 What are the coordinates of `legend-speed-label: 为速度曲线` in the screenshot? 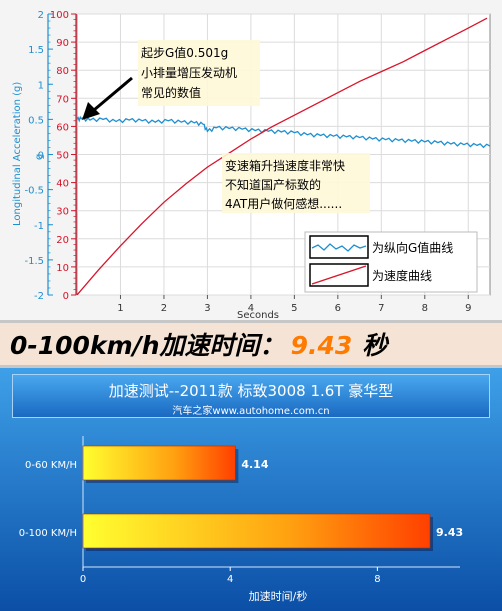 It's located at (402, 275).